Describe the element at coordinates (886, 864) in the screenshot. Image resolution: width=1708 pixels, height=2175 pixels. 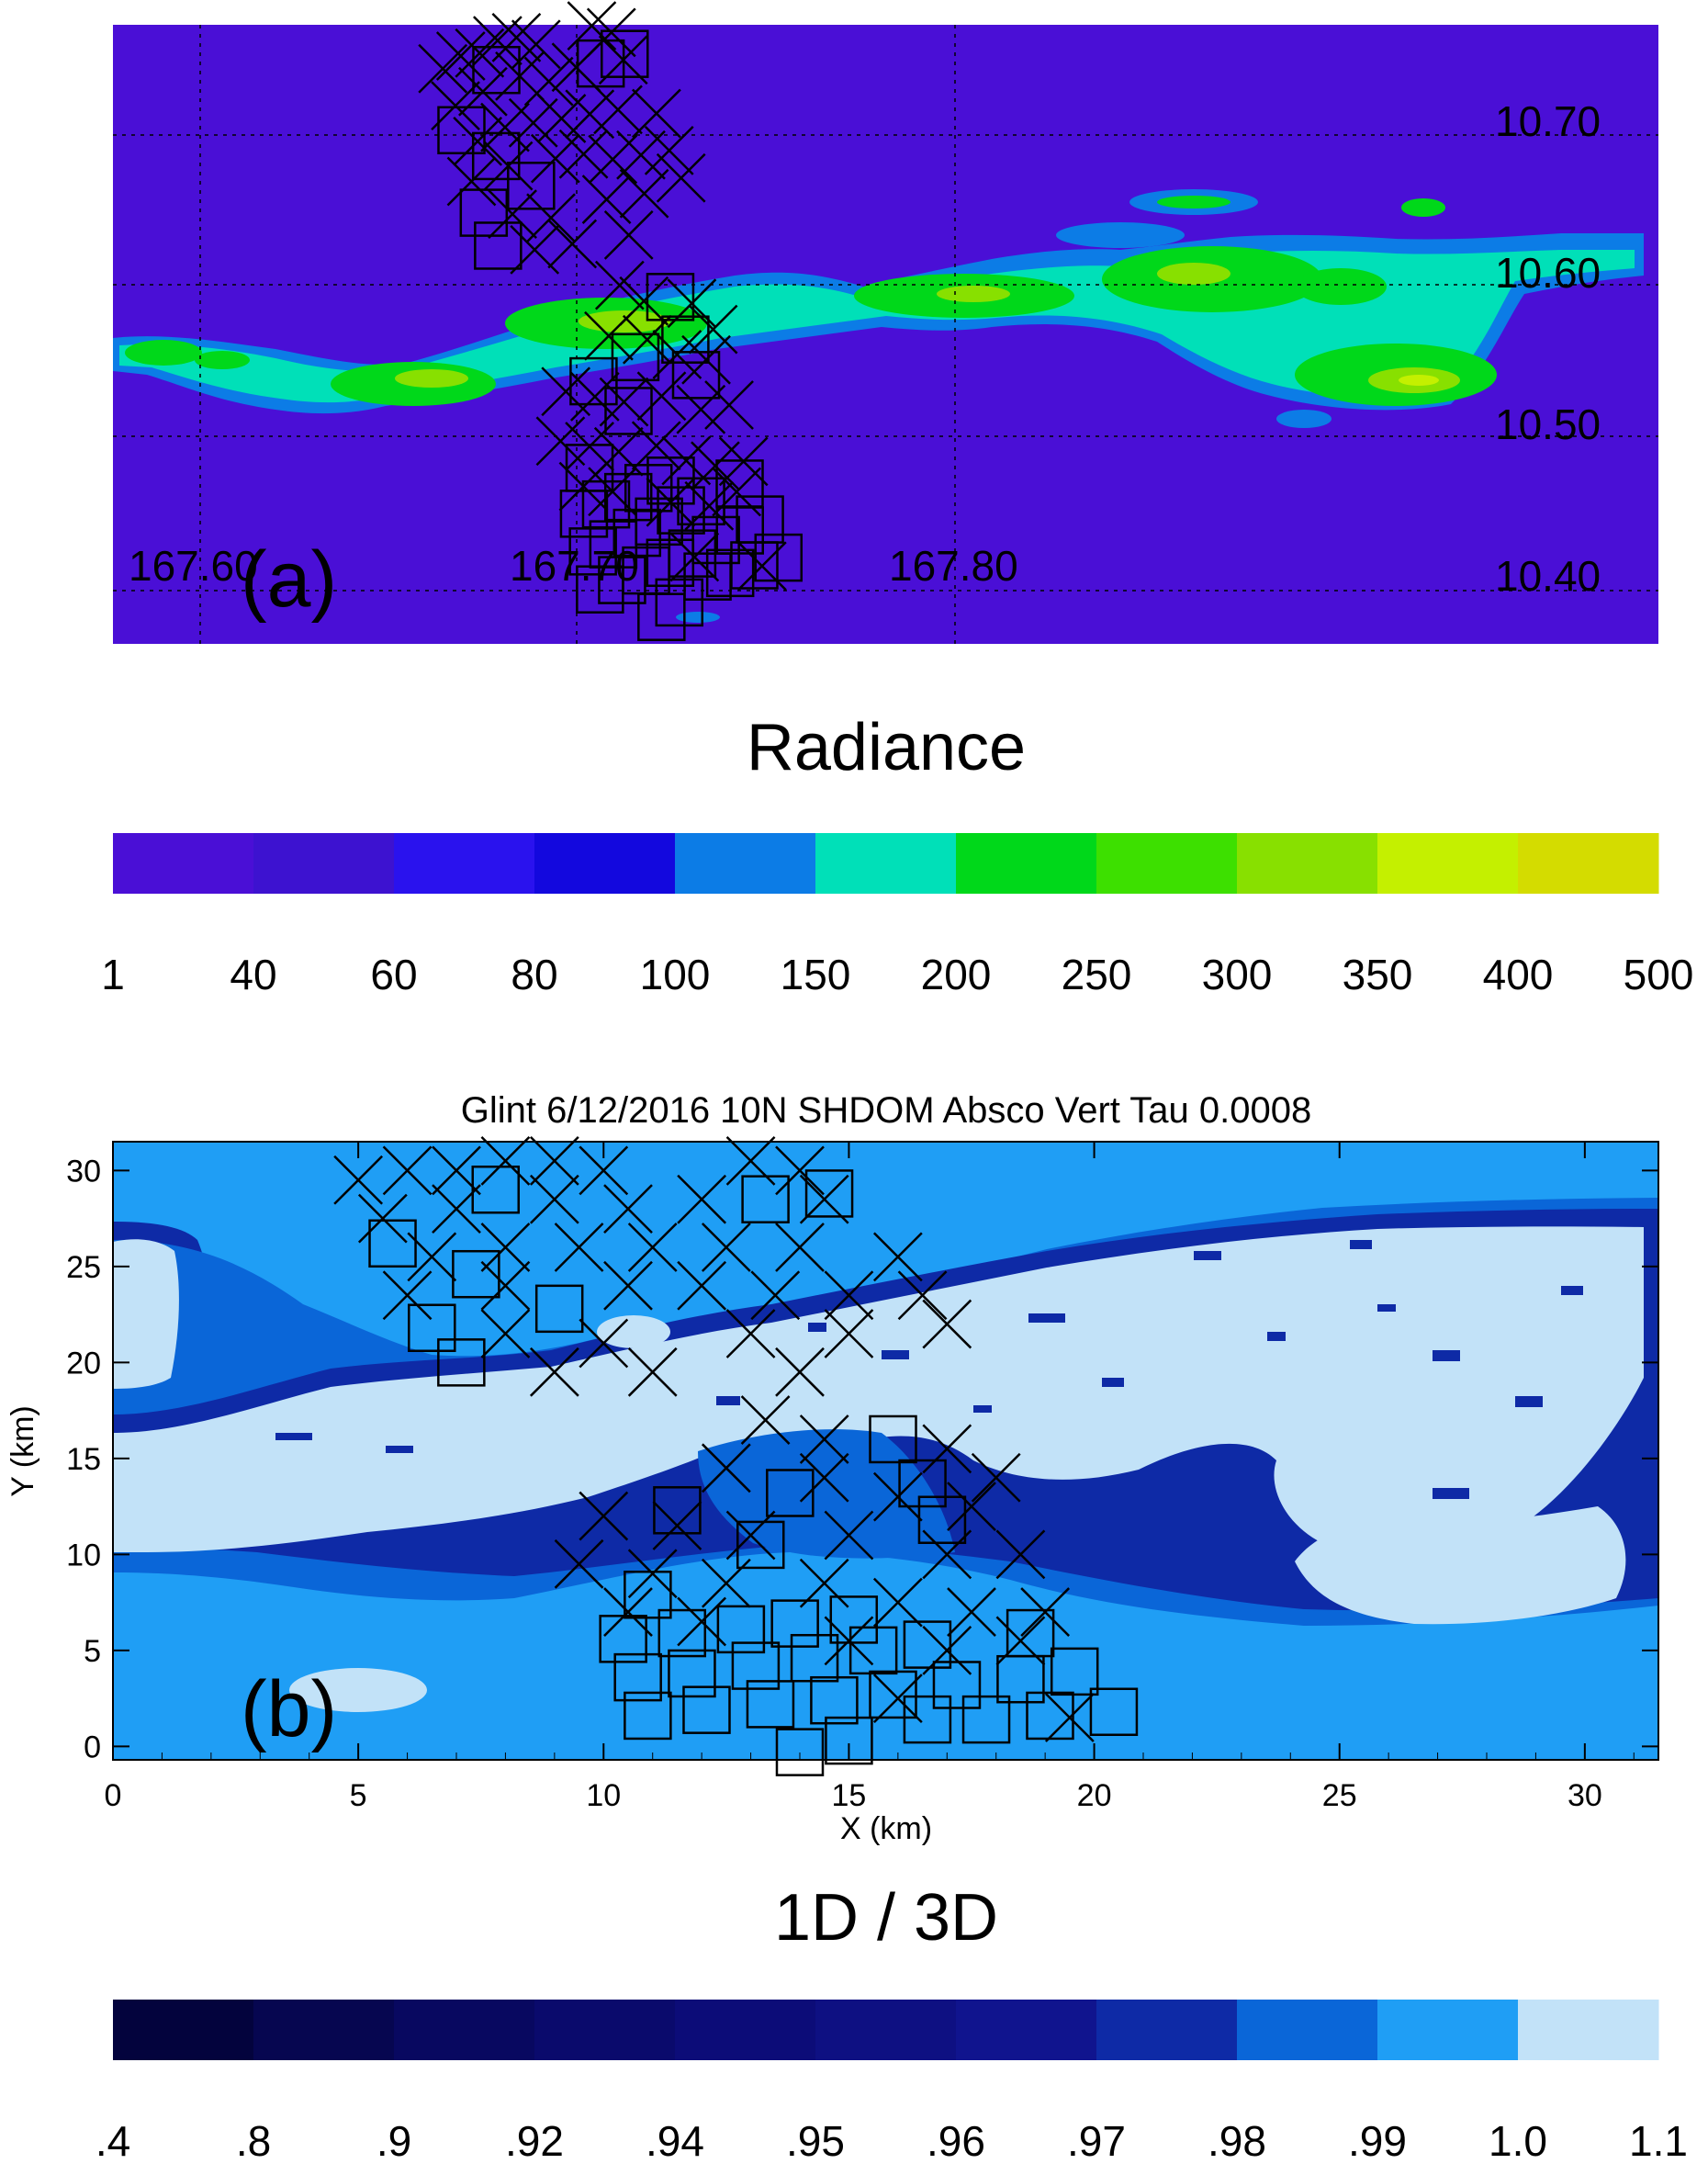
I see `colorbar-a-swatches` at that location.